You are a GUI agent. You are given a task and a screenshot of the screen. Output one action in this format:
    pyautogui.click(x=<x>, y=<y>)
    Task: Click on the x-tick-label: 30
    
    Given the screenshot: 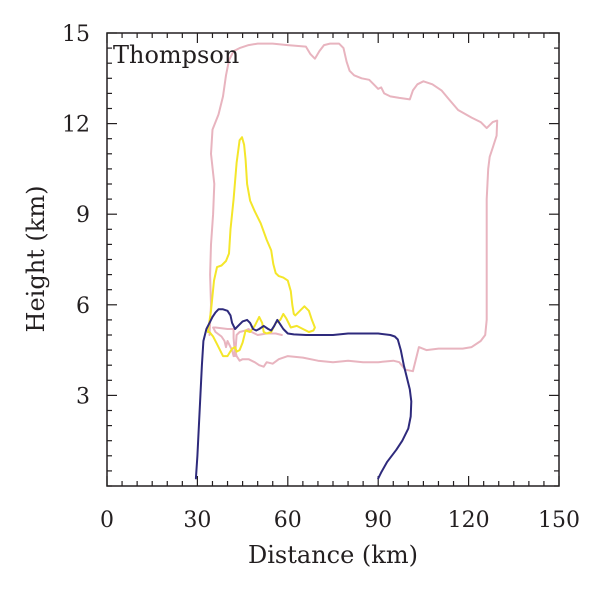 What is the action you would take?
    pyautogui.click(x=197, y=520)
    